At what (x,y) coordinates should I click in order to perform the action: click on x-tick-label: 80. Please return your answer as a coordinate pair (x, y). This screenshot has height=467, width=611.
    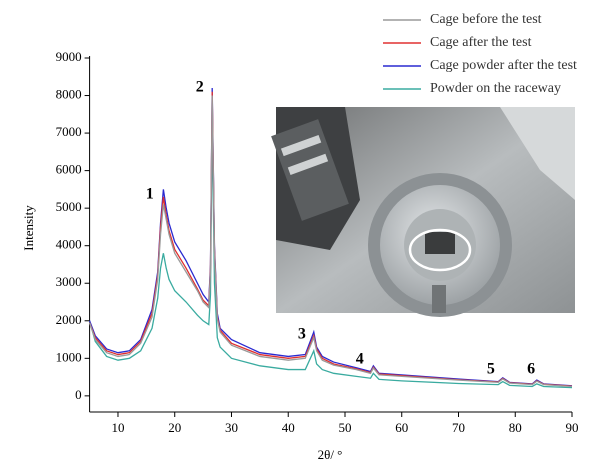
    Looking at the image, I should click on (515, 427).